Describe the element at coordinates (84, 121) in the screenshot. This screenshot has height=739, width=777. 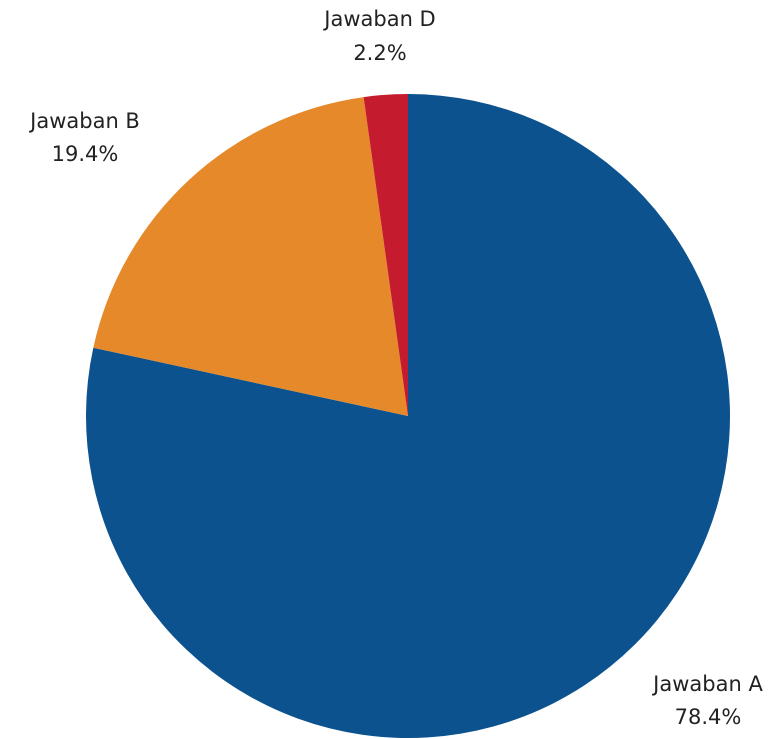
I see `slice-label-jawaban-b: Jawaban B` at that location.